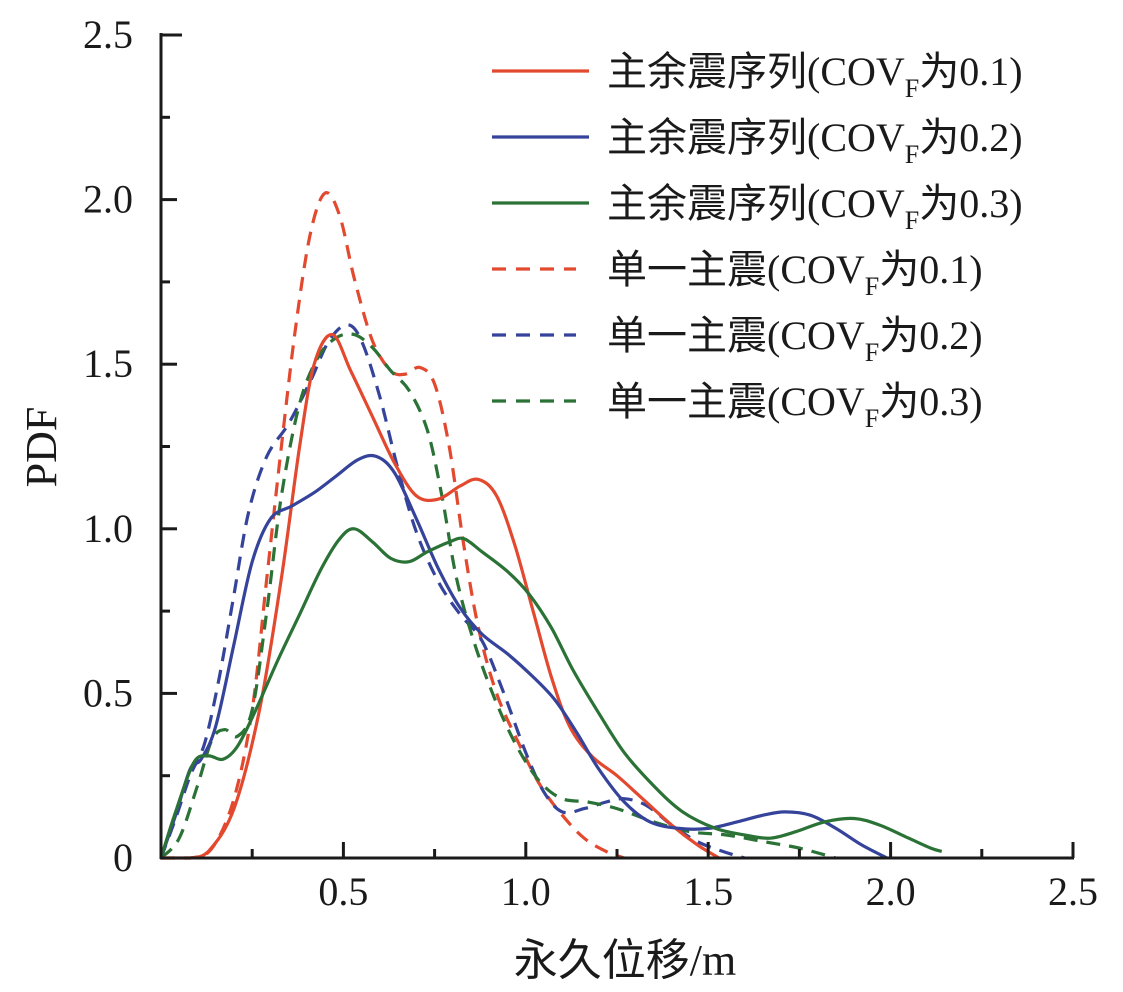  I want to click on y-axis-title: PDF, so click(41, 447).